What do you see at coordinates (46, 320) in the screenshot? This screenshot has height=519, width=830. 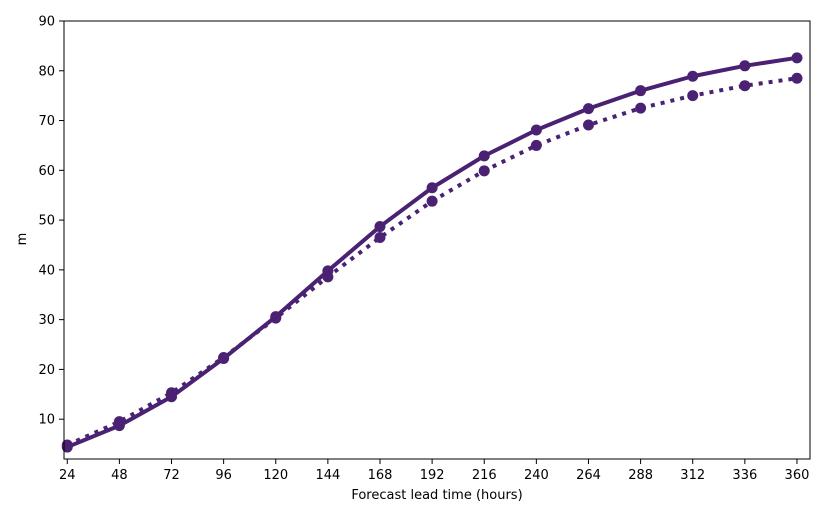 I see `y-tick-label: 30` at bounding box center [46, 320].